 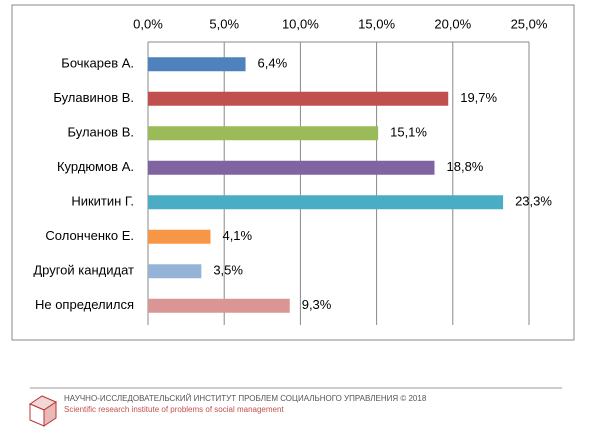 I want to click on y-tick-label: Солонченко Е., so click(x=89, y=235).